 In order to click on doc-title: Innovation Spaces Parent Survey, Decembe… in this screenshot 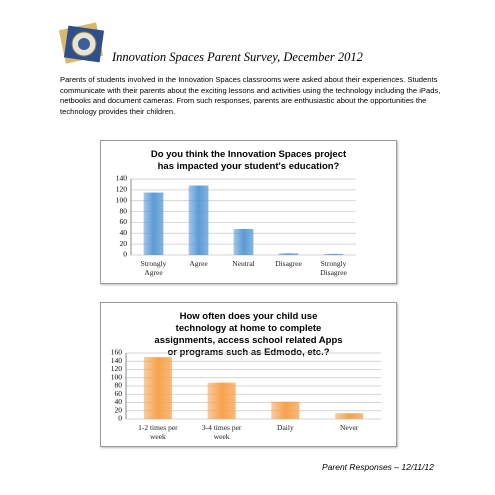, I will do `click(237, 57)`.